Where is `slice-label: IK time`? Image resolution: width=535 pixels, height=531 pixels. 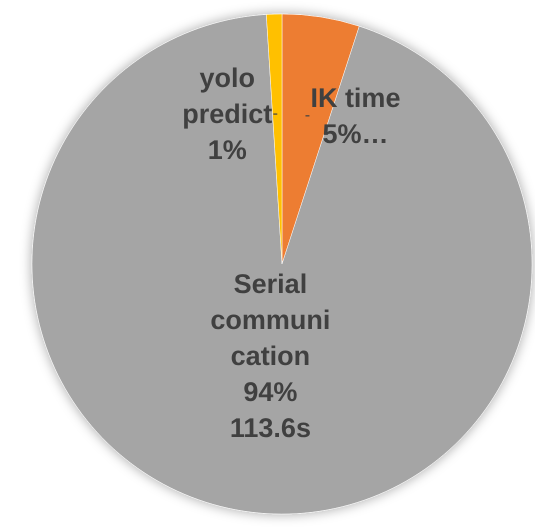 slice-label: IK time is located at coordinates (355, 97).